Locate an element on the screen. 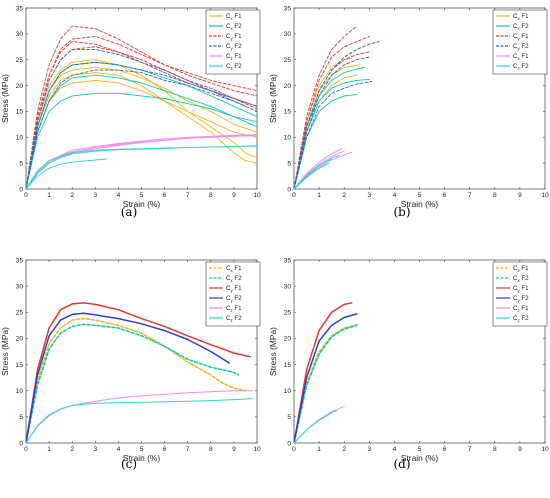 This screenshot has height=498, width=550. panel-caption: (a) is located at coordinates (129, 212).